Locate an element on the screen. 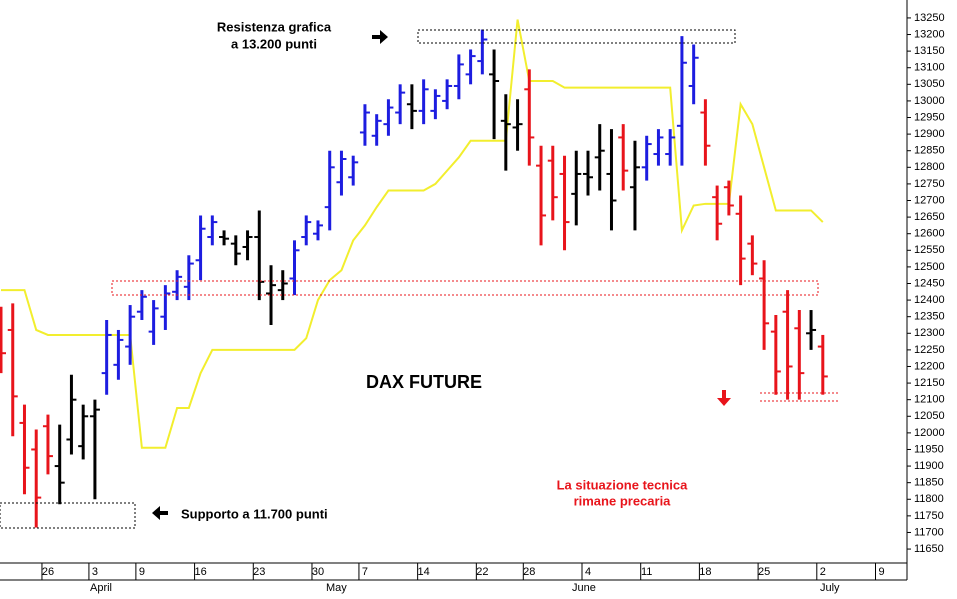  y-tick-label: 12500 is located at coordinates (929, 267).